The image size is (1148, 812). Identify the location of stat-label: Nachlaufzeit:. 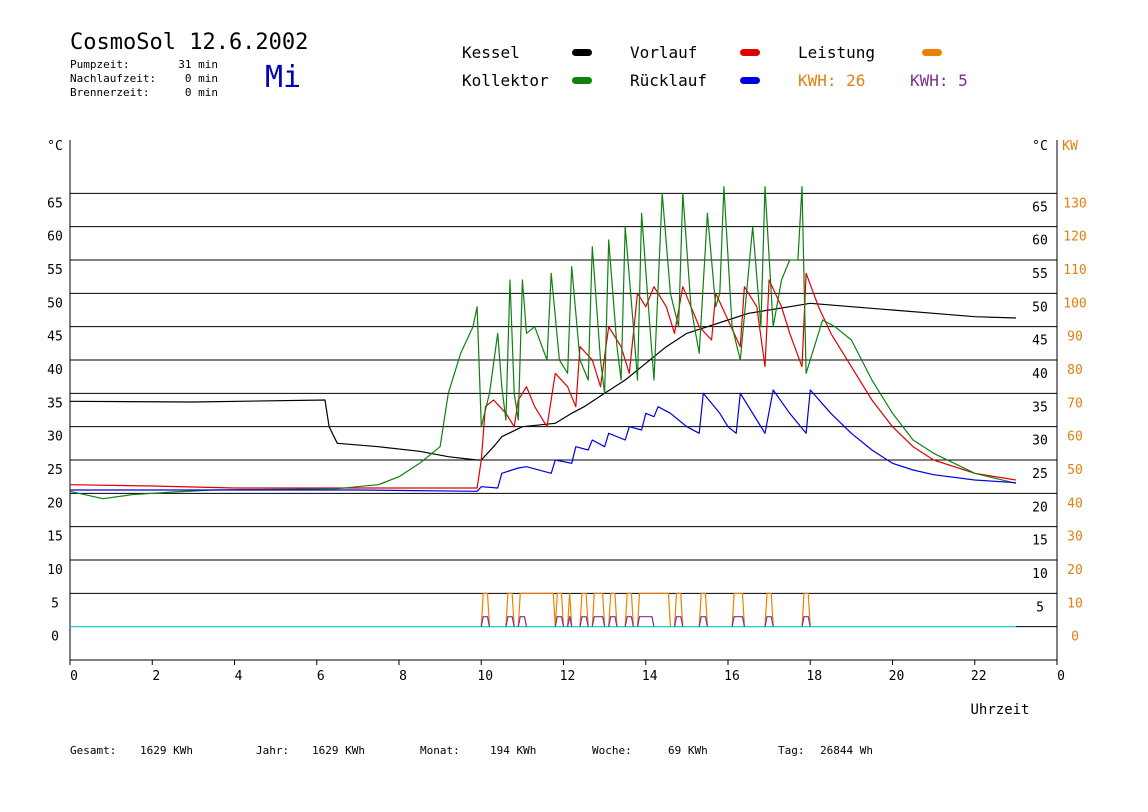
(113, 78).